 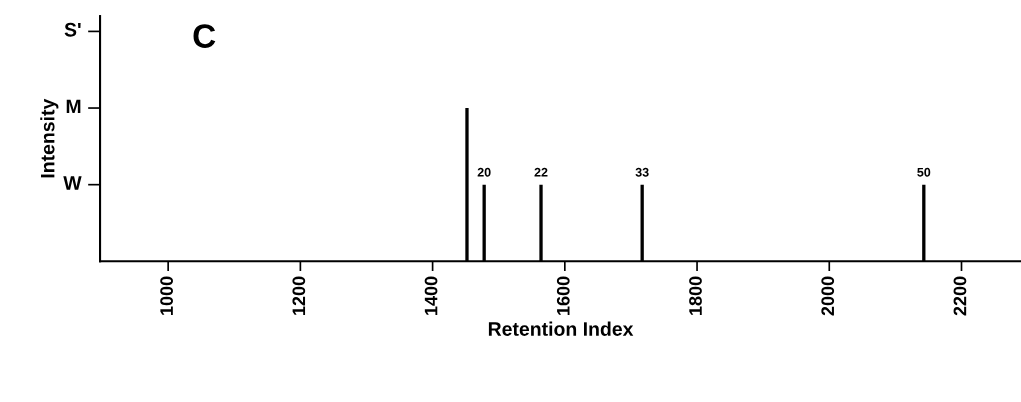 What do you see at coordinates (72, 183) in the screenshot?
I see `text: W` at bounding box center [72, 183].